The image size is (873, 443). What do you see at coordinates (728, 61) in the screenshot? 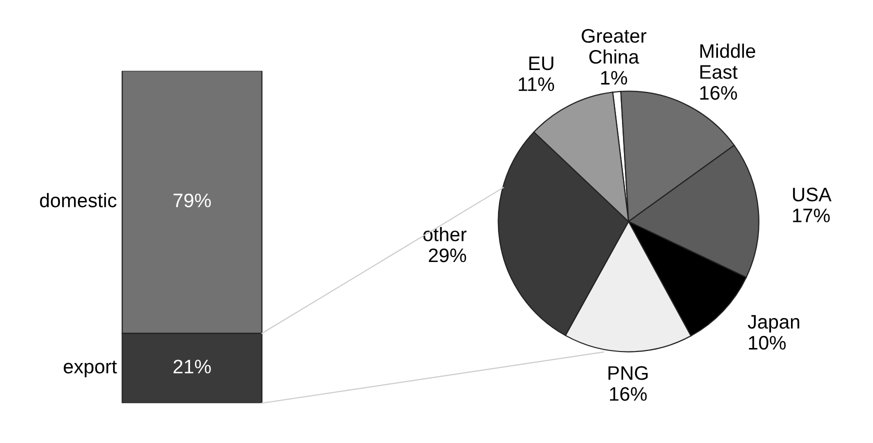
I see `slice-label: Middle East` at bounding box center [728, 61].